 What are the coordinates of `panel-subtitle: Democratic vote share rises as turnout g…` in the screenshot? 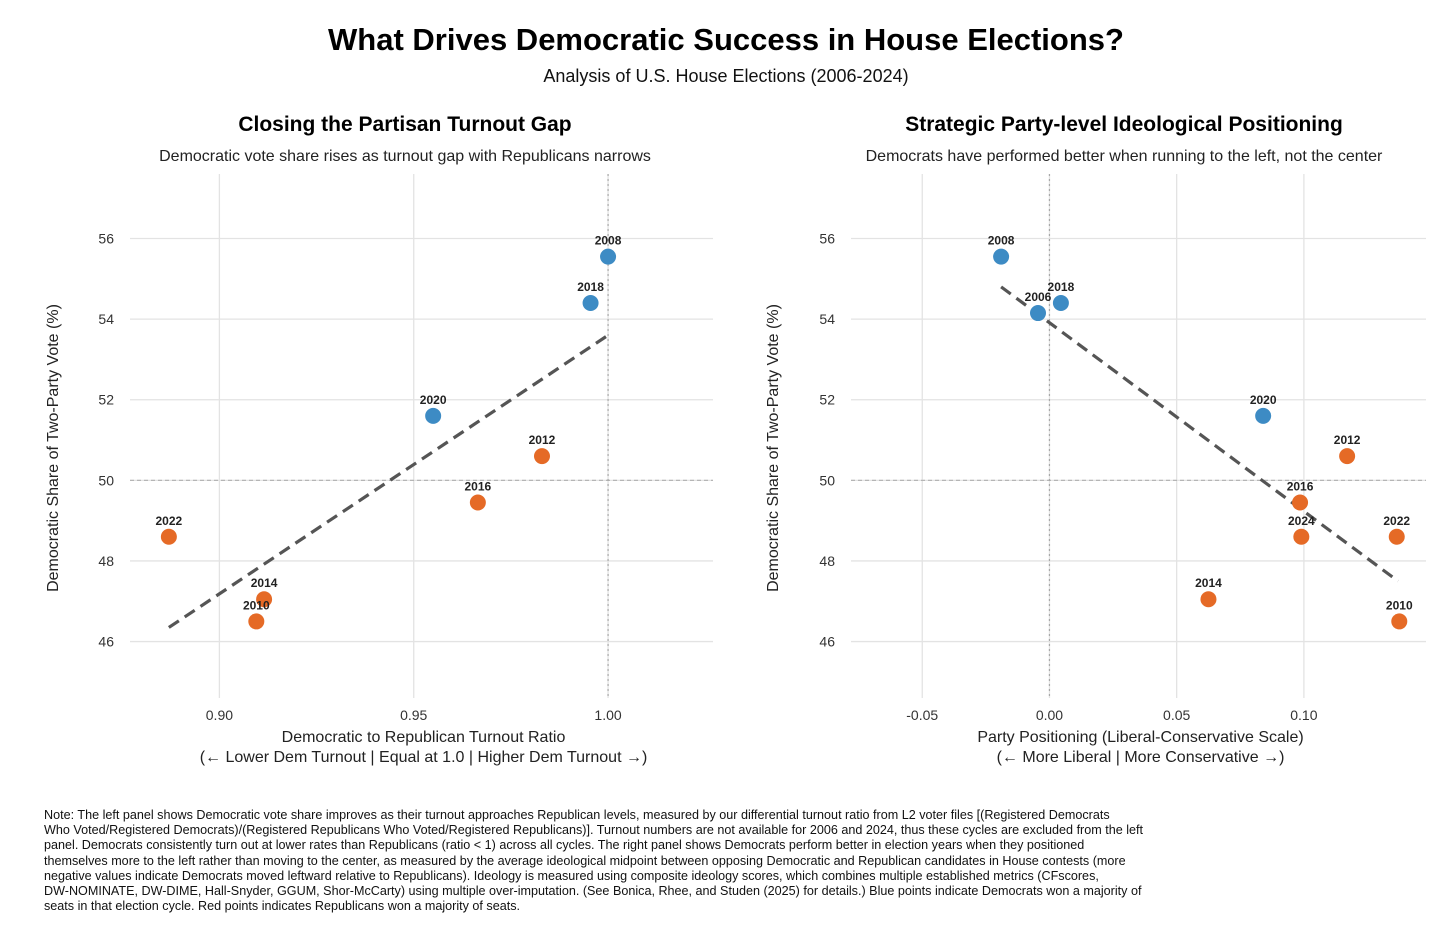 It's located at (405, 156).